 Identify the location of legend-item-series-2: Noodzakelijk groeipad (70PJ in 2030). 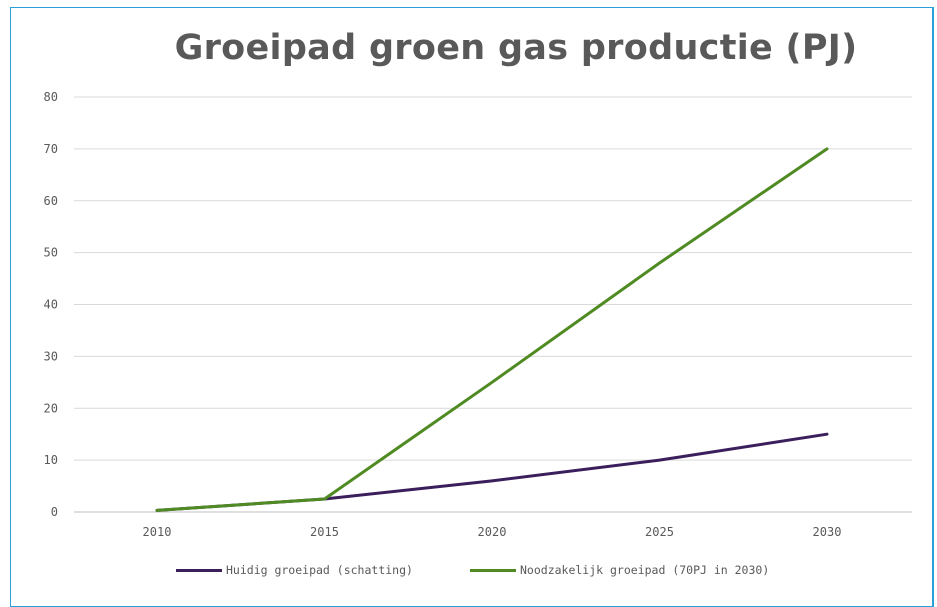
(619, 570).